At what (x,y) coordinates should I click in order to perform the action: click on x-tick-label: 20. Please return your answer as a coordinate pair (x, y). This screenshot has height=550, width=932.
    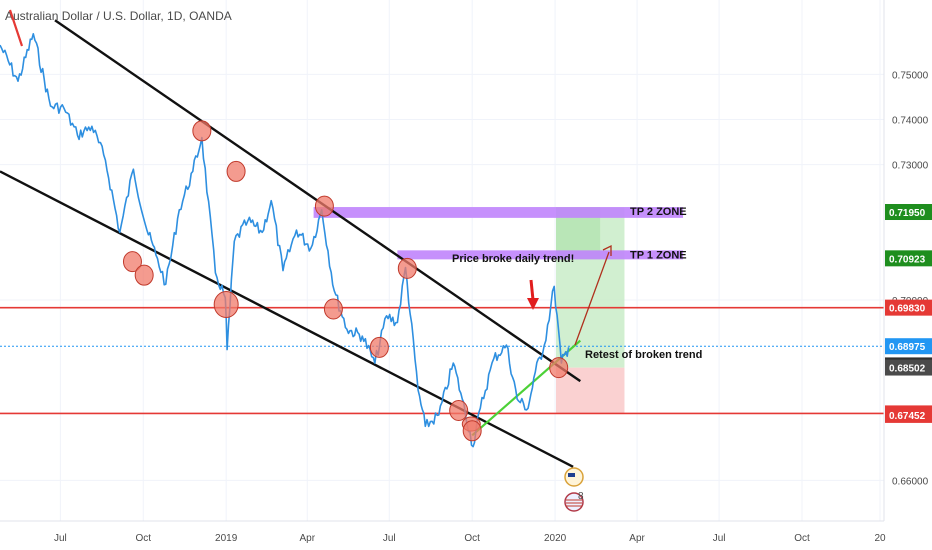
    Looking at the image, I should click on (880, 538).